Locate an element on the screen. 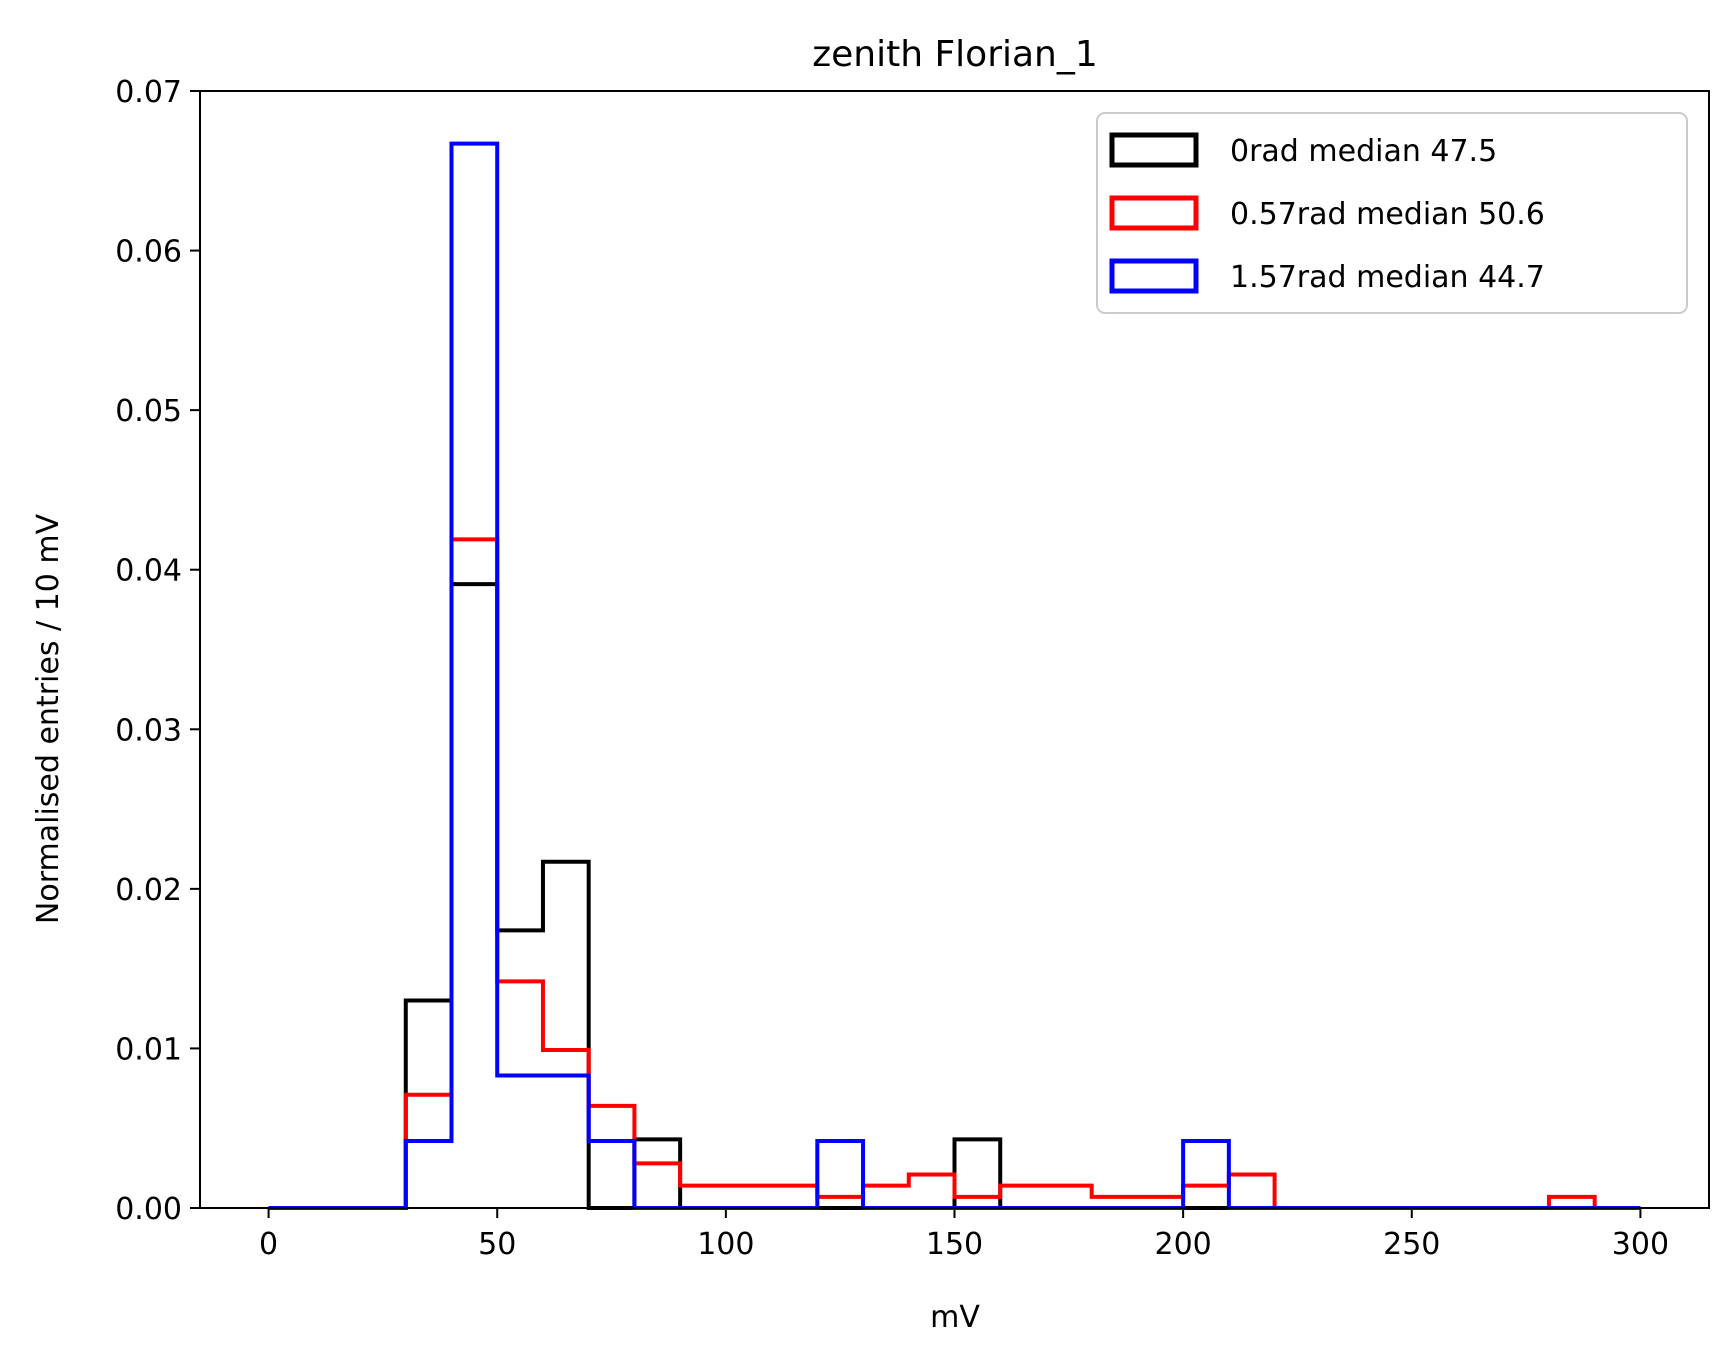 The width and height of the screenshot is (1728, 1361). y-tick-label: 0.00 is located at coordinates (148, 1209).